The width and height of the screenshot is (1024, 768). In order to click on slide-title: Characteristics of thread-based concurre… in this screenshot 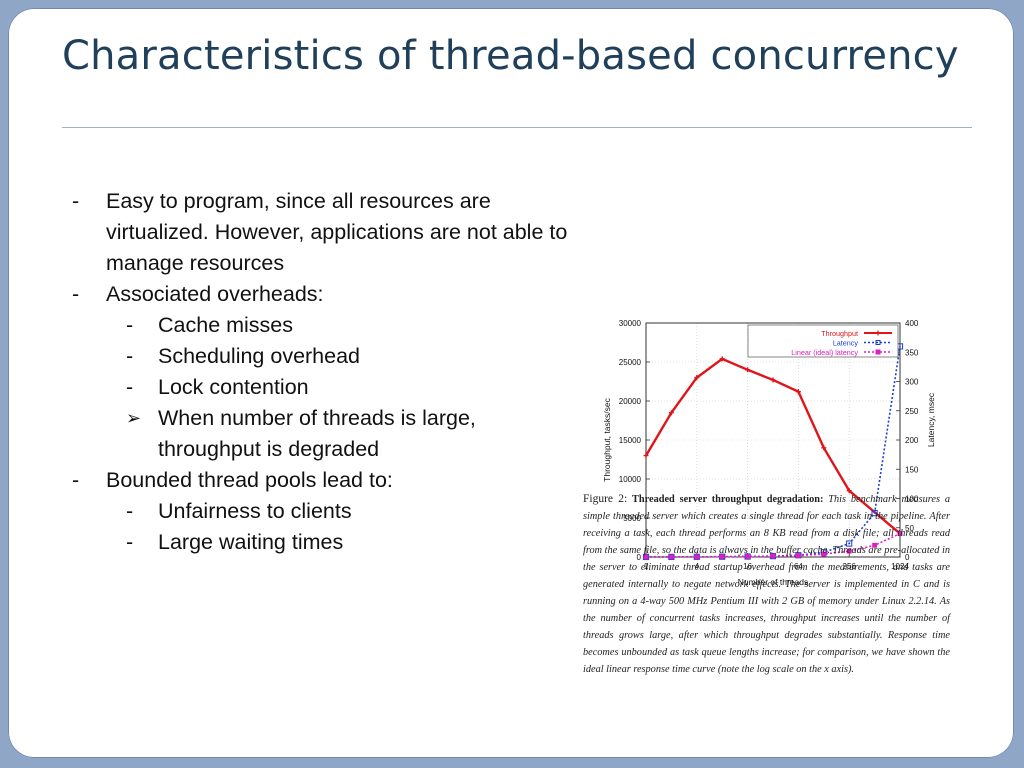, I will do `click(510, 56)`.